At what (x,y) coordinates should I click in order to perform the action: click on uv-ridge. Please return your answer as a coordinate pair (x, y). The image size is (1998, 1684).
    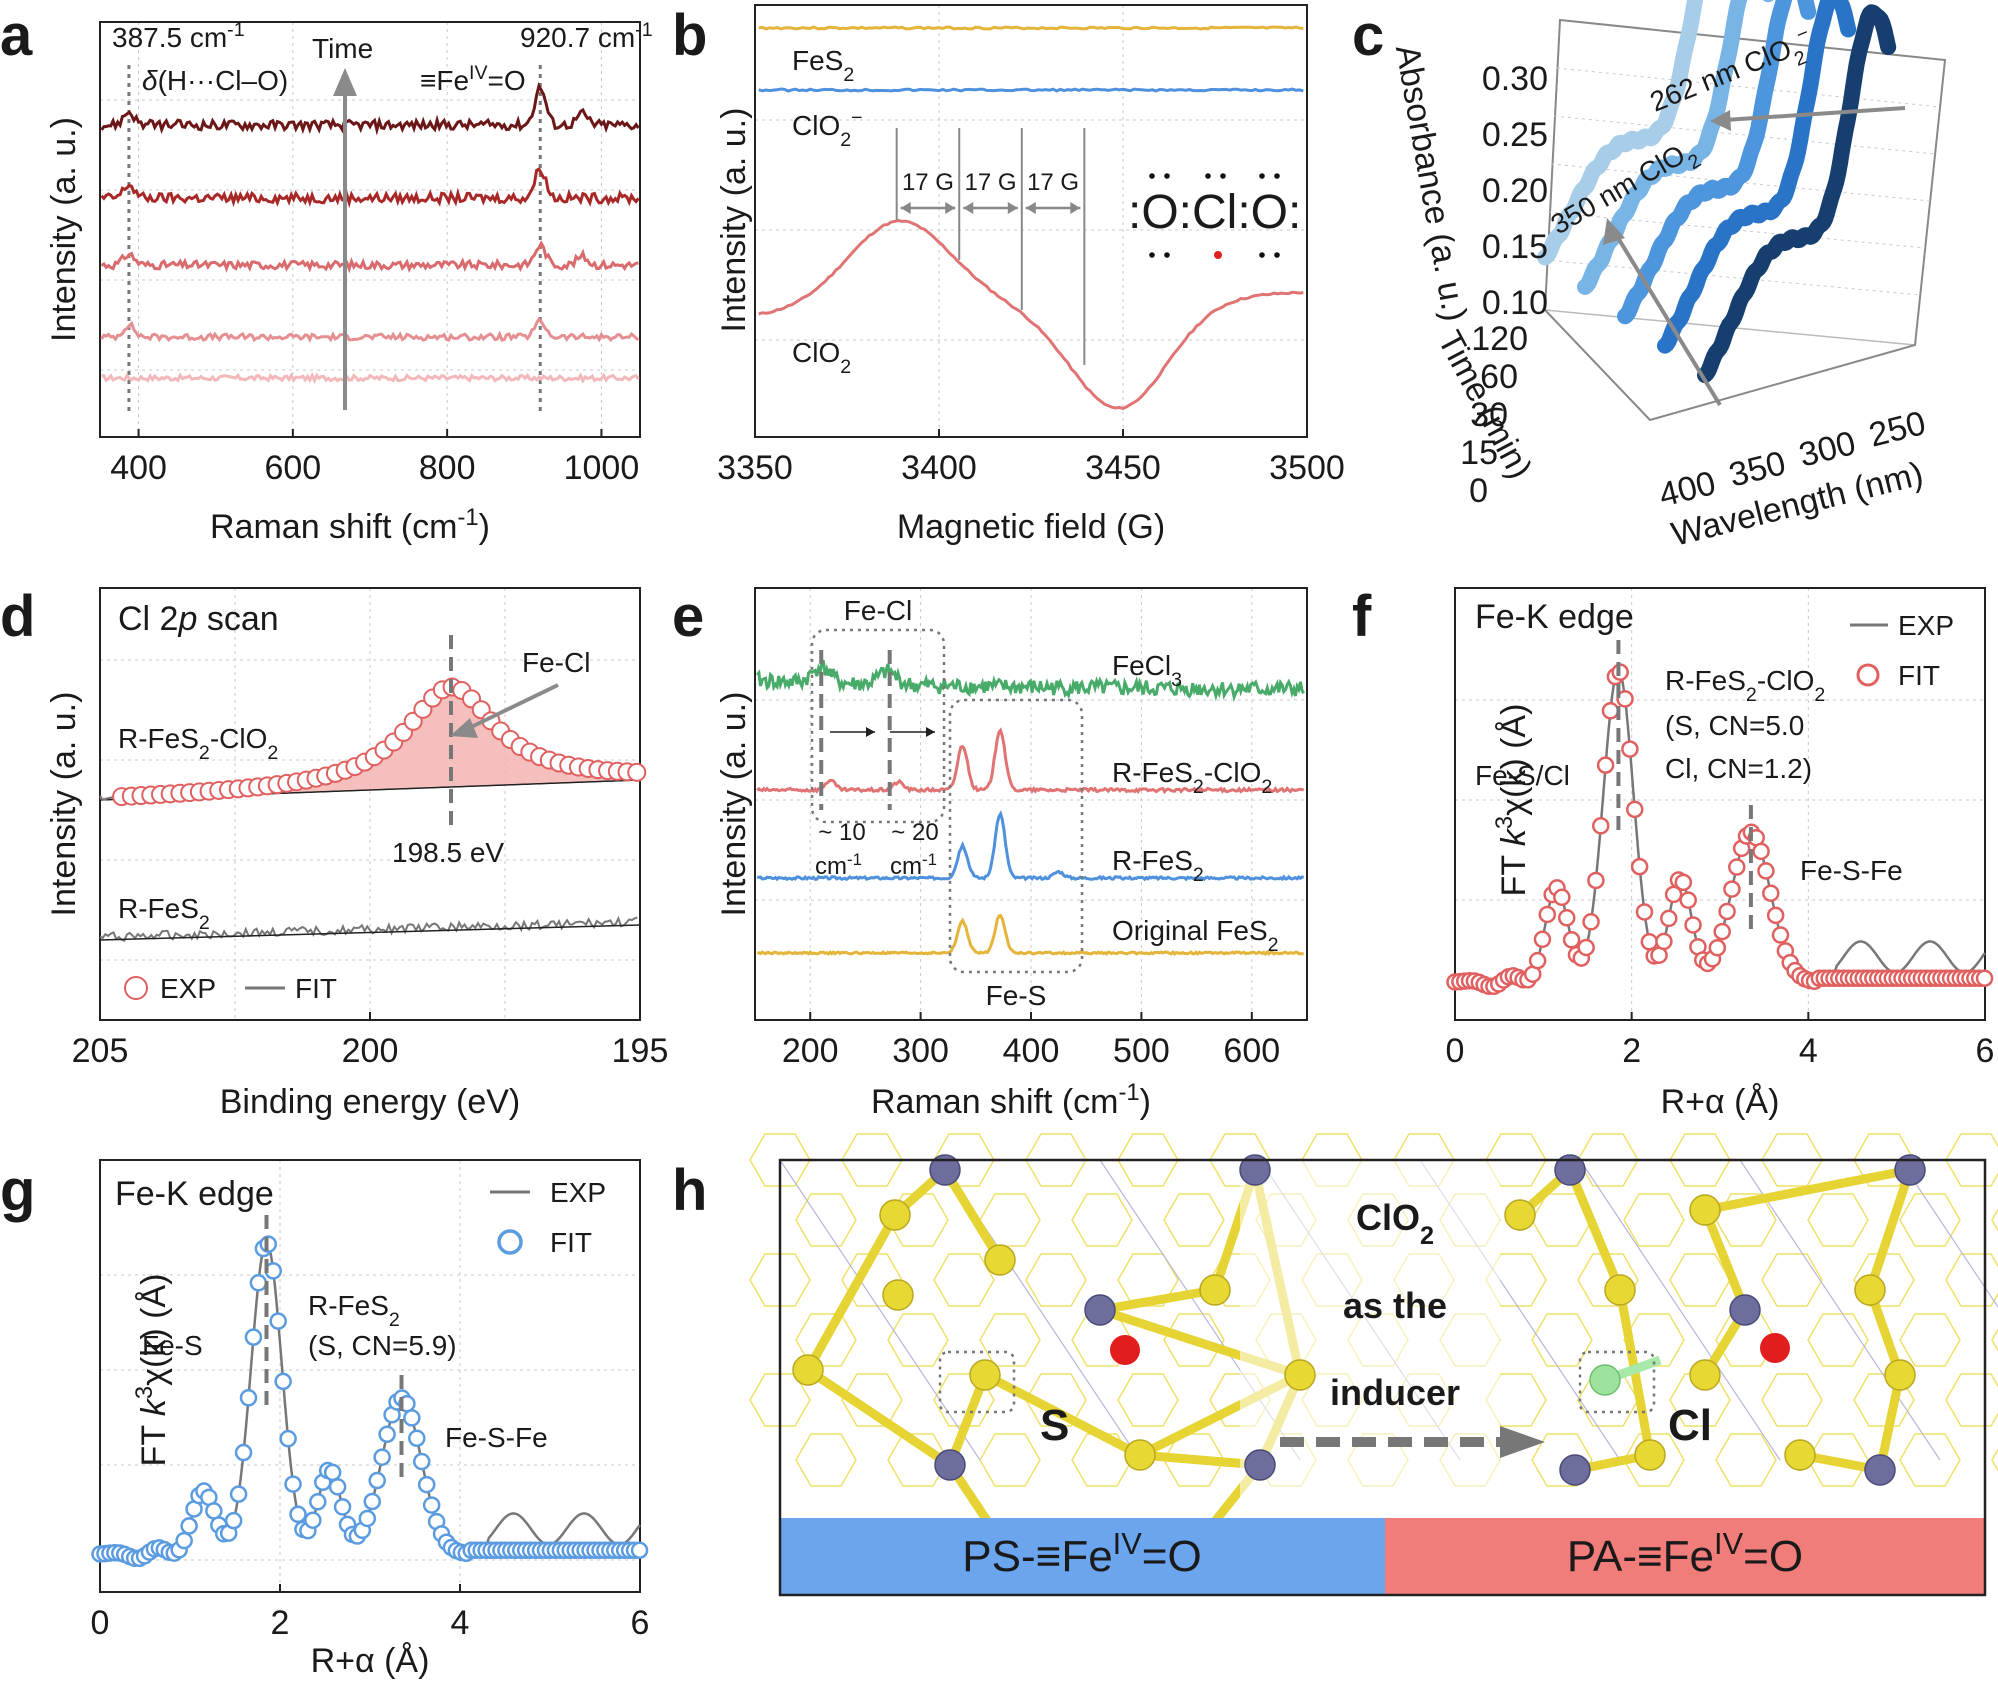
    Looking at the image, I should click on (1797, 194).